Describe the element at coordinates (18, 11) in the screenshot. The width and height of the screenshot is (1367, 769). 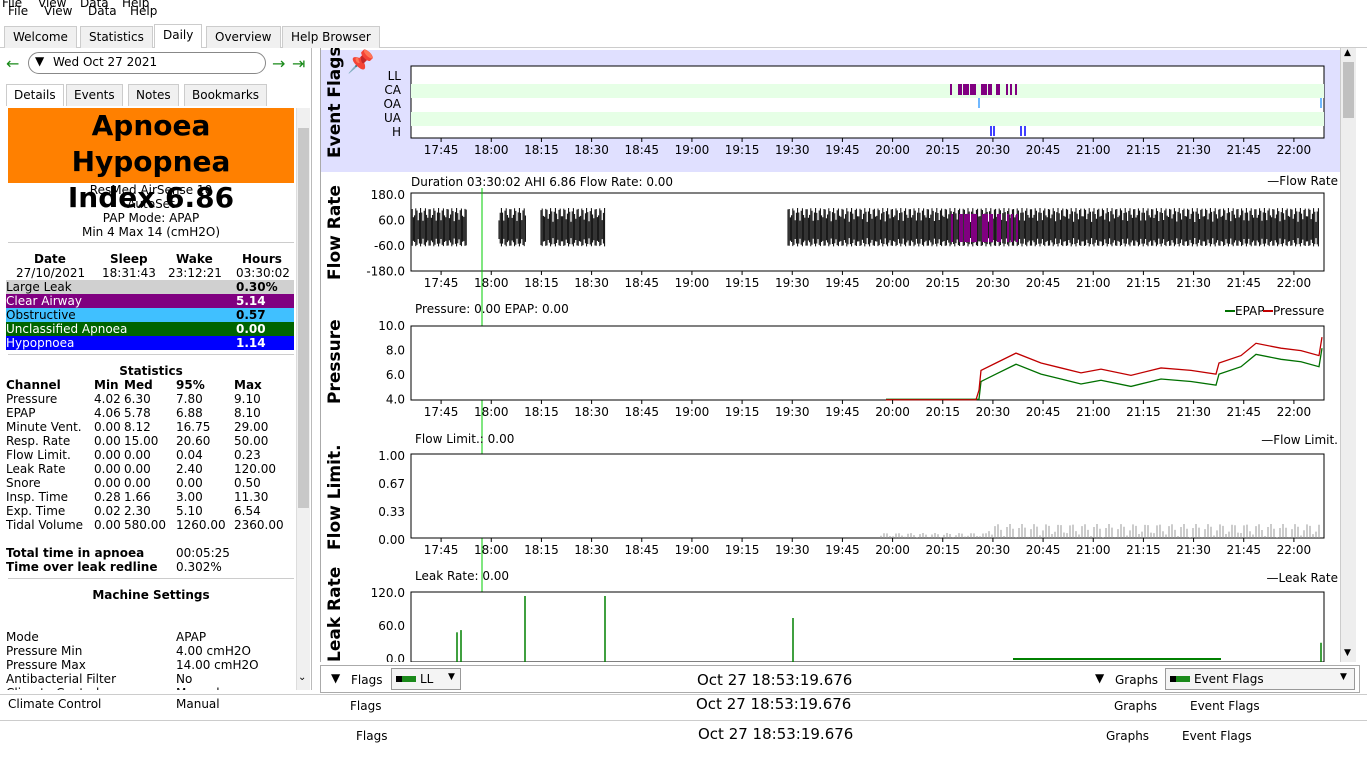
I see `menu-file: File` at that location.